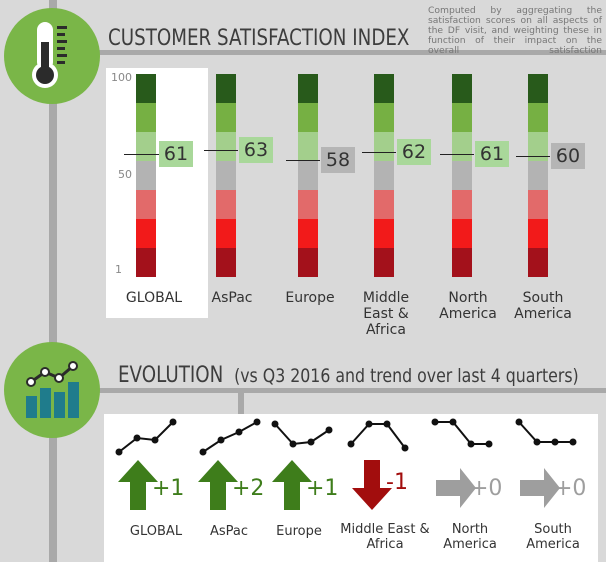 This screenshot has height=562, width=606. I want to click on scale-tick-50: 50, so click(125, 174).